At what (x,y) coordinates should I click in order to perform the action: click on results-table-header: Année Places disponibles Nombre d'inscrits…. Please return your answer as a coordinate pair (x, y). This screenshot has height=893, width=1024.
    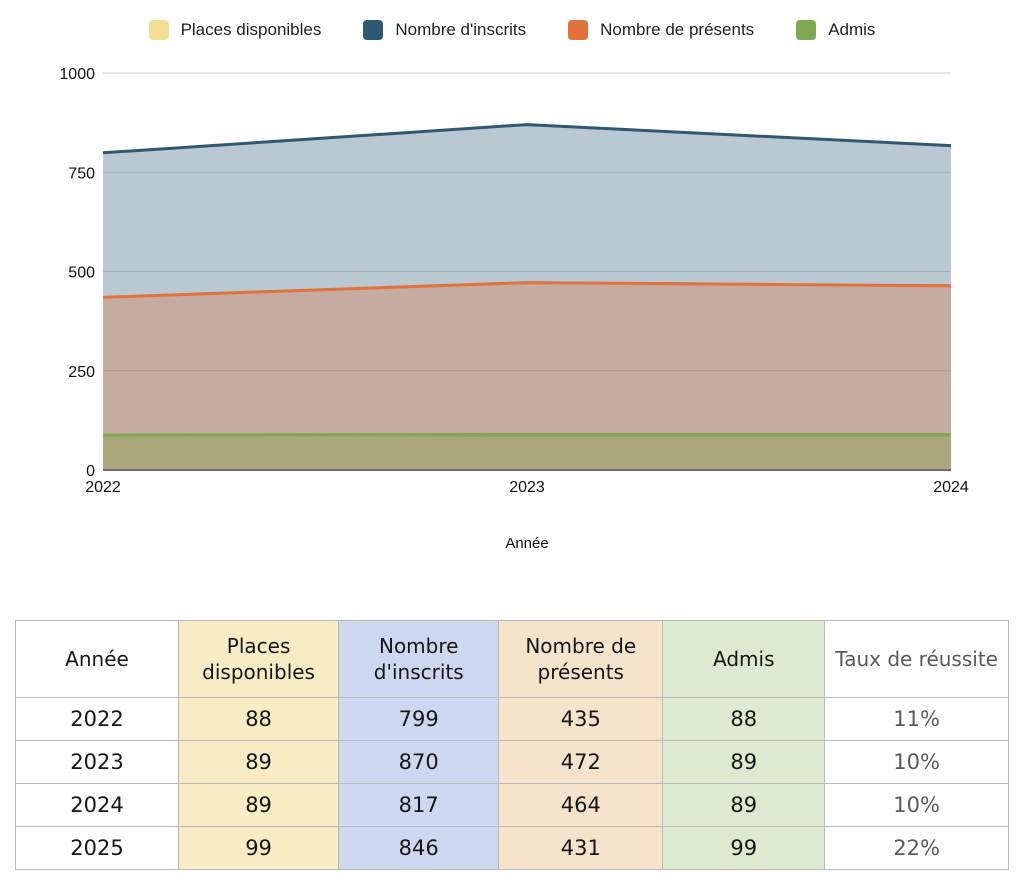
    Looking at the image, I should click on (512, 659).